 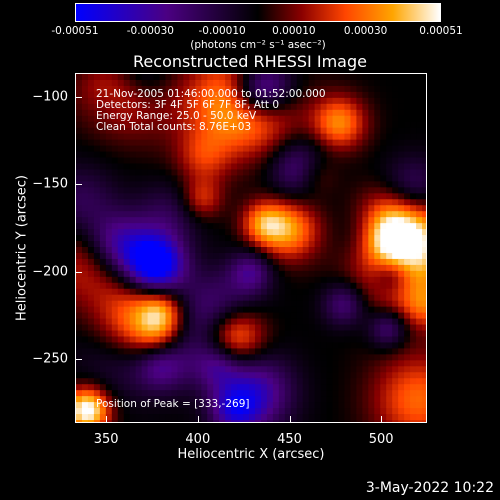 What do you see at coordinates (211, 94) in the screenshot?
I see `annotation-time: 21-Nov-2005 01:46:00.000 to 01:52:00.000` at bounding box center [211, 94].